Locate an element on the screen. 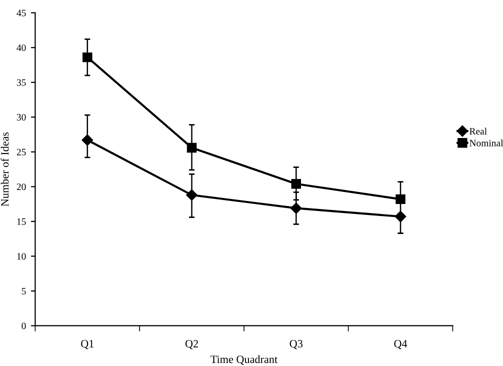 The image size is (503, 366). y-tick-label: 5 is located at coordinates (24, 291).